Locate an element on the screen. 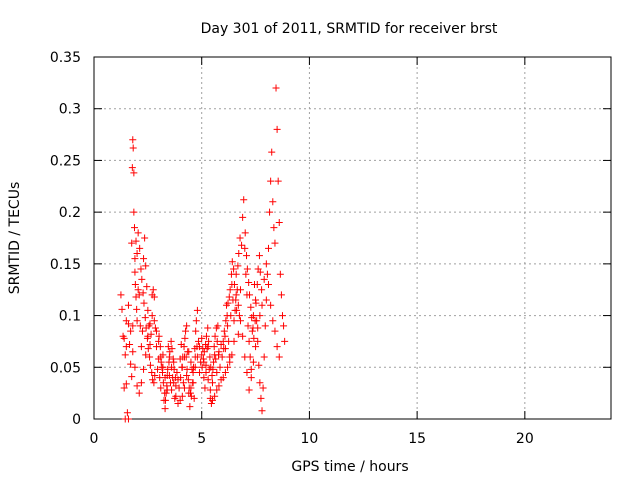 The width and height of the screenshot is (640, 480). y-axis-label: SRMTID / TECUs is located at coordinates (15, 238).